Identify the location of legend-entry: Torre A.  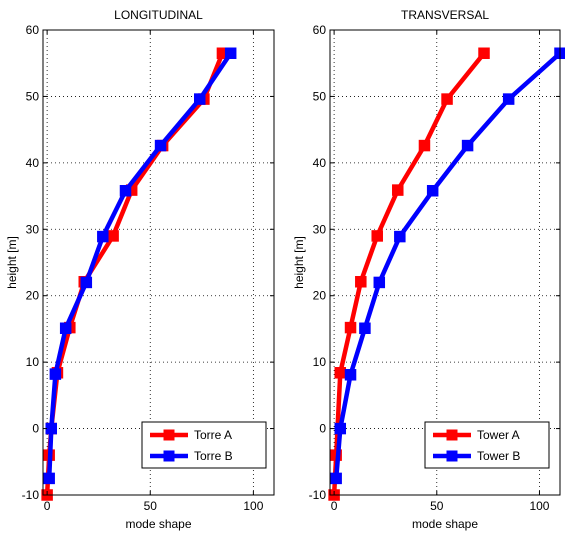
(213, 435).